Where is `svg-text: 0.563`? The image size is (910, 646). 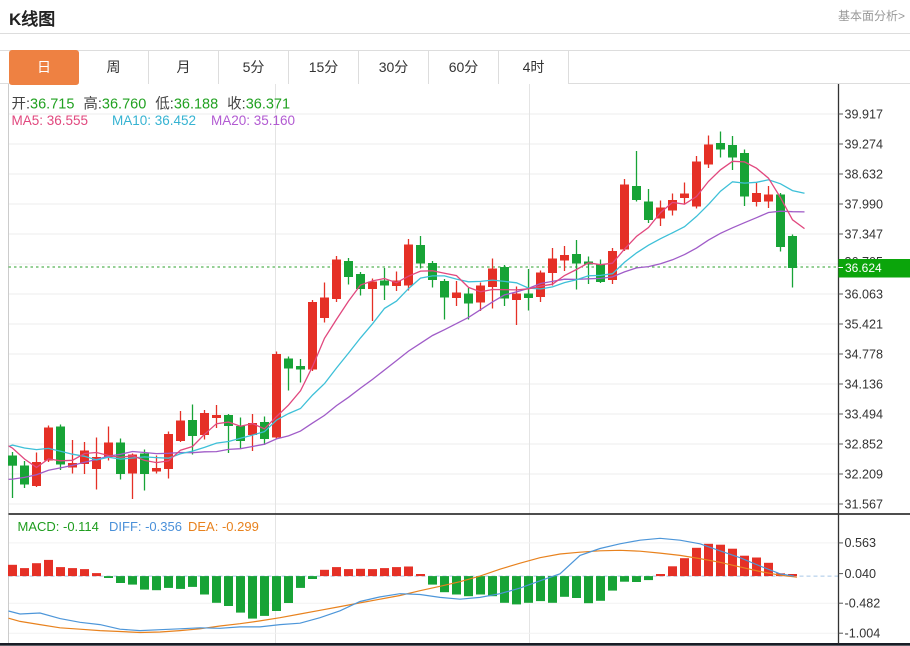 svg-text: 0.563 is located at coordinates (861, 543).